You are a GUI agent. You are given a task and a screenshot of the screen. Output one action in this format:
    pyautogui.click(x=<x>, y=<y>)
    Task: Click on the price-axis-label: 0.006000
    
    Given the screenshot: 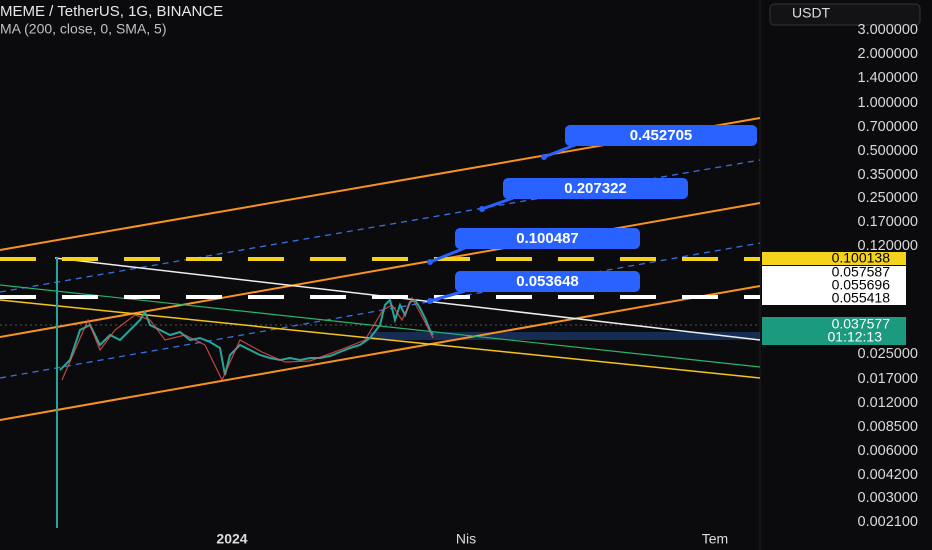 What is the action you would take?
    pyautogui.click(x=888, y=451)
    